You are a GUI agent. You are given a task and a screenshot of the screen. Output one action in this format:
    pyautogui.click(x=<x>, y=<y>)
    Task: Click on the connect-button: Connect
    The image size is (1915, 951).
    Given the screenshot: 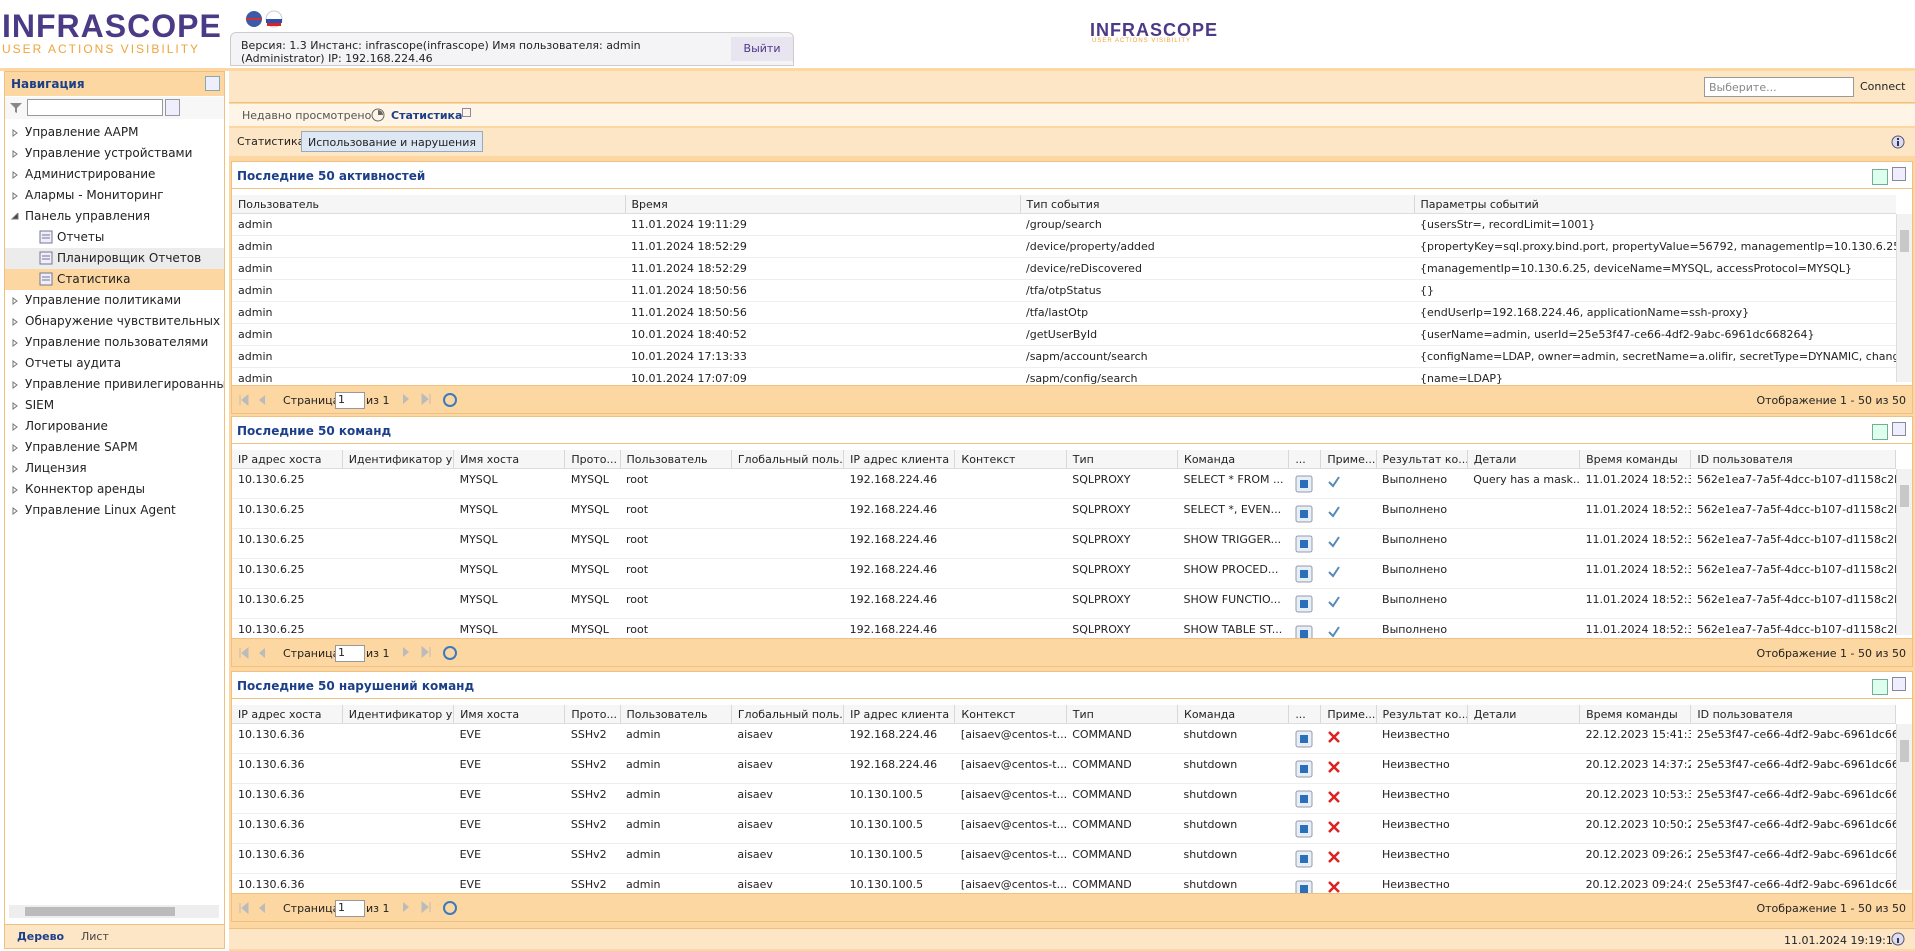 What is the action you would take?
    pyautogui.click(x=1883, y=86)
    